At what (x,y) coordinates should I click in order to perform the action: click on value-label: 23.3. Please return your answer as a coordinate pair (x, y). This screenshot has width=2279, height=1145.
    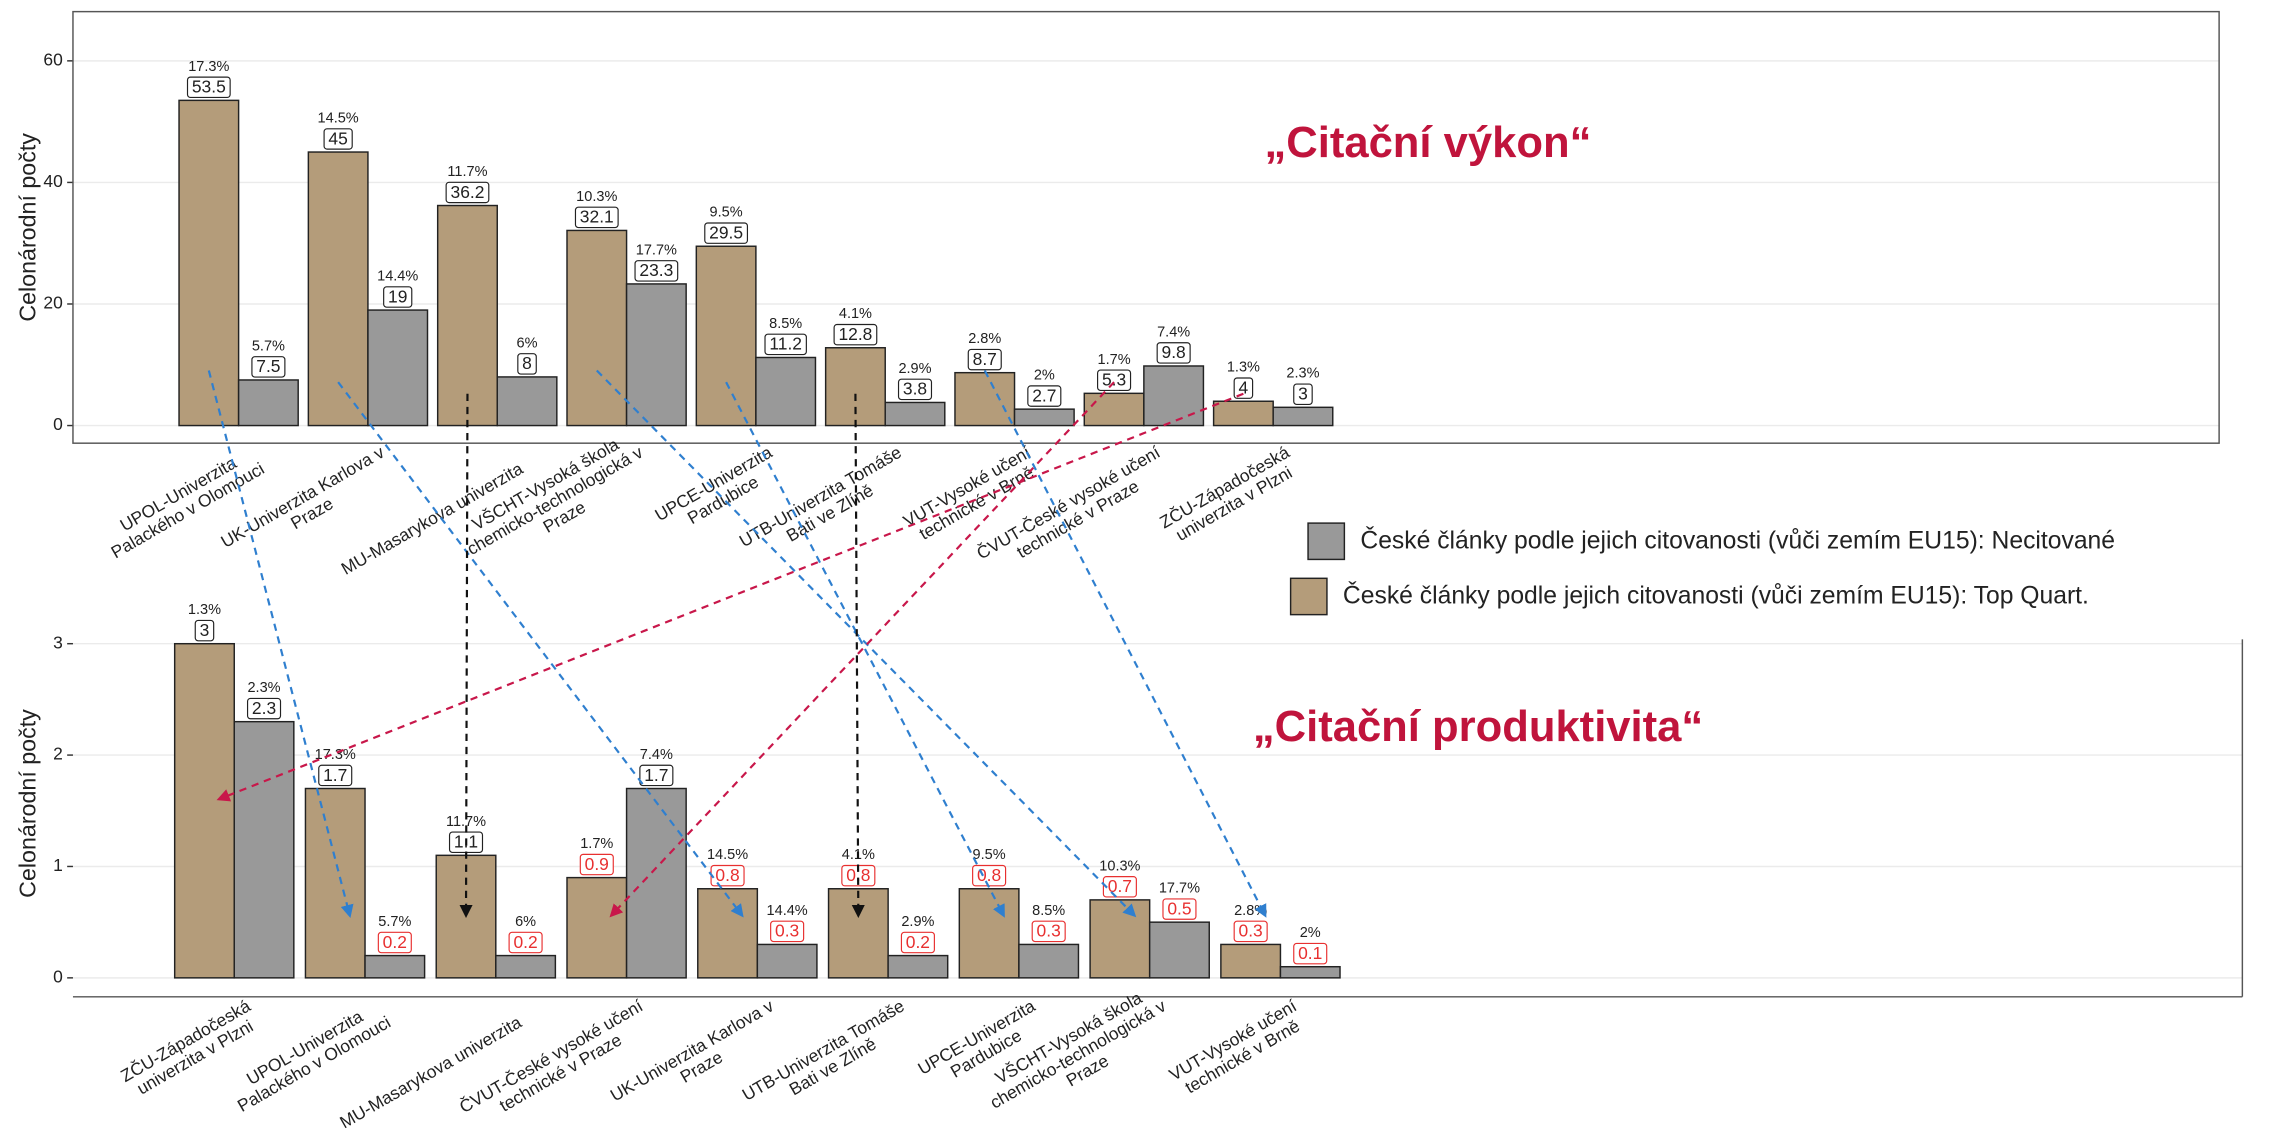
    Looking at the image, I should click on (656, 270).